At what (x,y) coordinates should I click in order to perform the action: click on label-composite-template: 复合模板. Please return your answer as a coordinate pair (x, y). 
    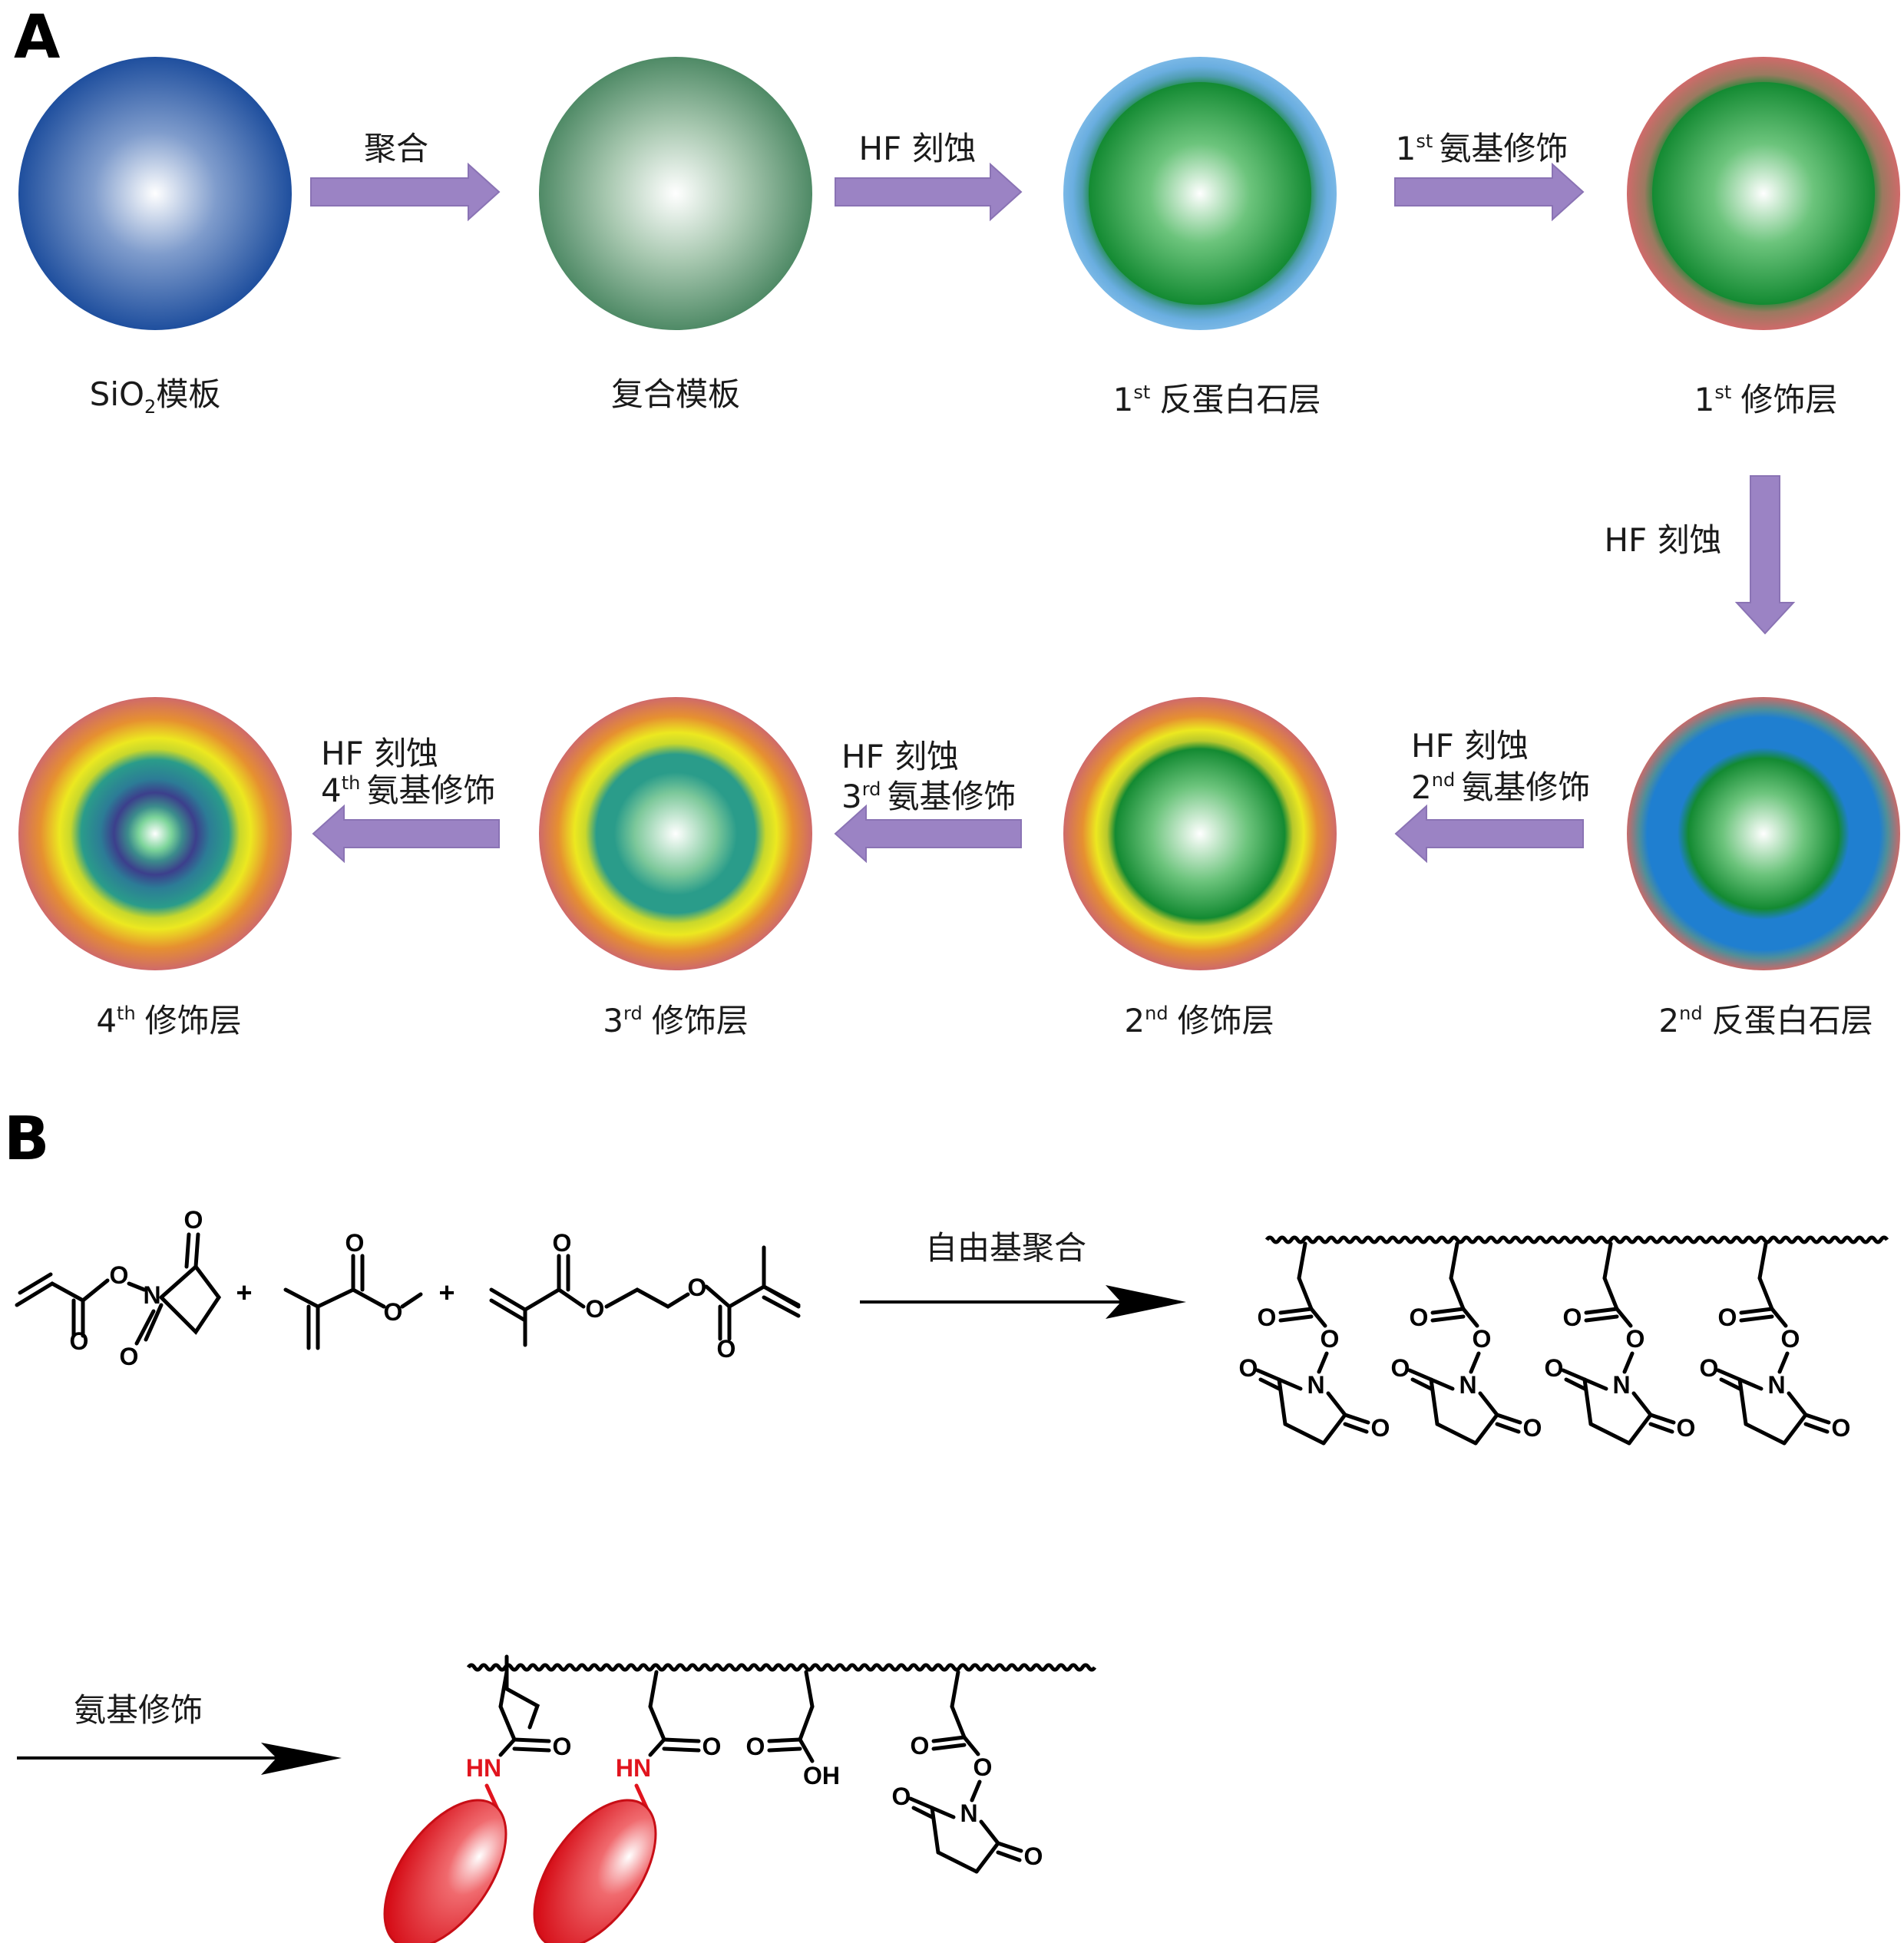
    Looking at the image, I should click on (675, 394).